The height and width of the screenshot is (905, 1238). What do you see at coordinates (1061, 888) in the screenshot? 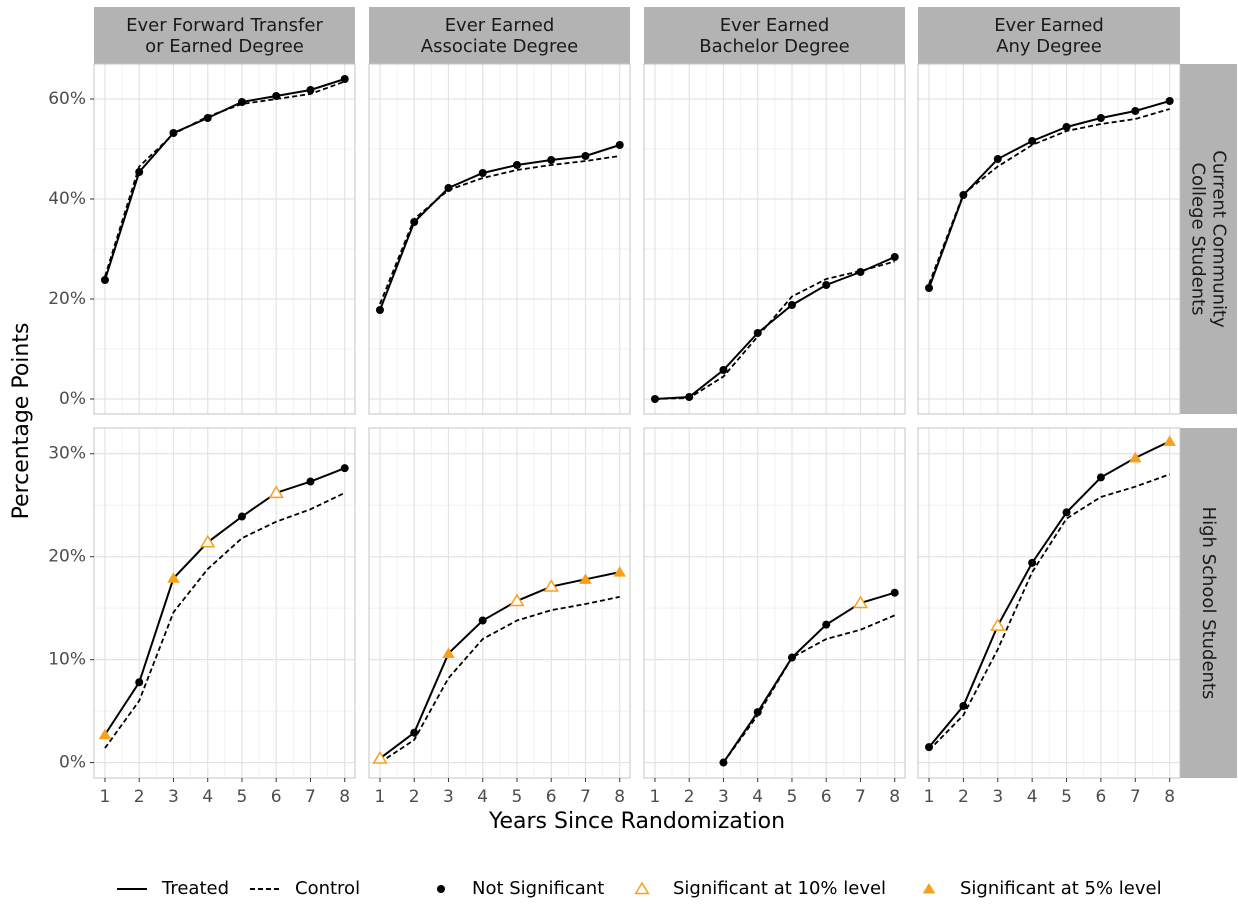
I see `legend-label: Significant at 5% level` at bounding box center [1061, 888].